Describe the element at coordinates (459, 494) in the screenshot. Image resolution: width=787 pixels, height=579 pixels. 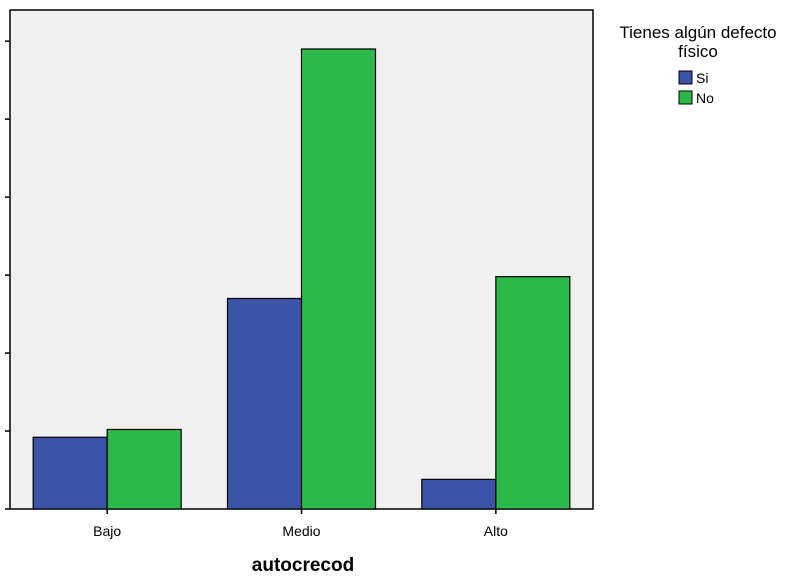
I see `bar-alto-si` at that location.